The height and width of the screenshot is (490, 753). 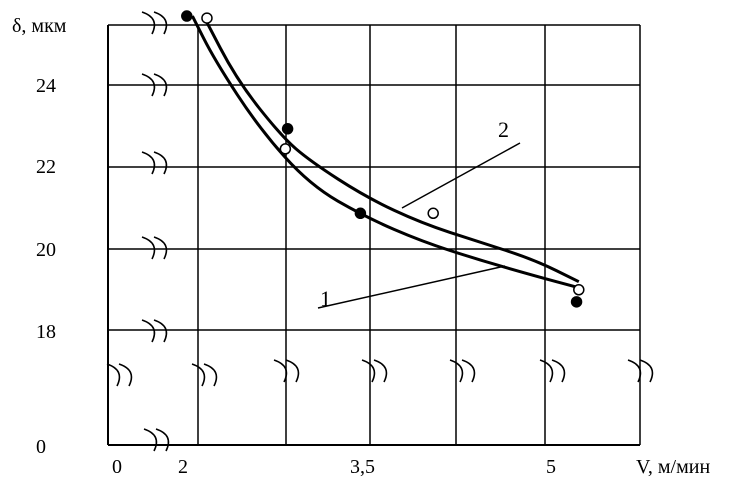 I want to click on series-1-leader, so click(x=411, y=287).